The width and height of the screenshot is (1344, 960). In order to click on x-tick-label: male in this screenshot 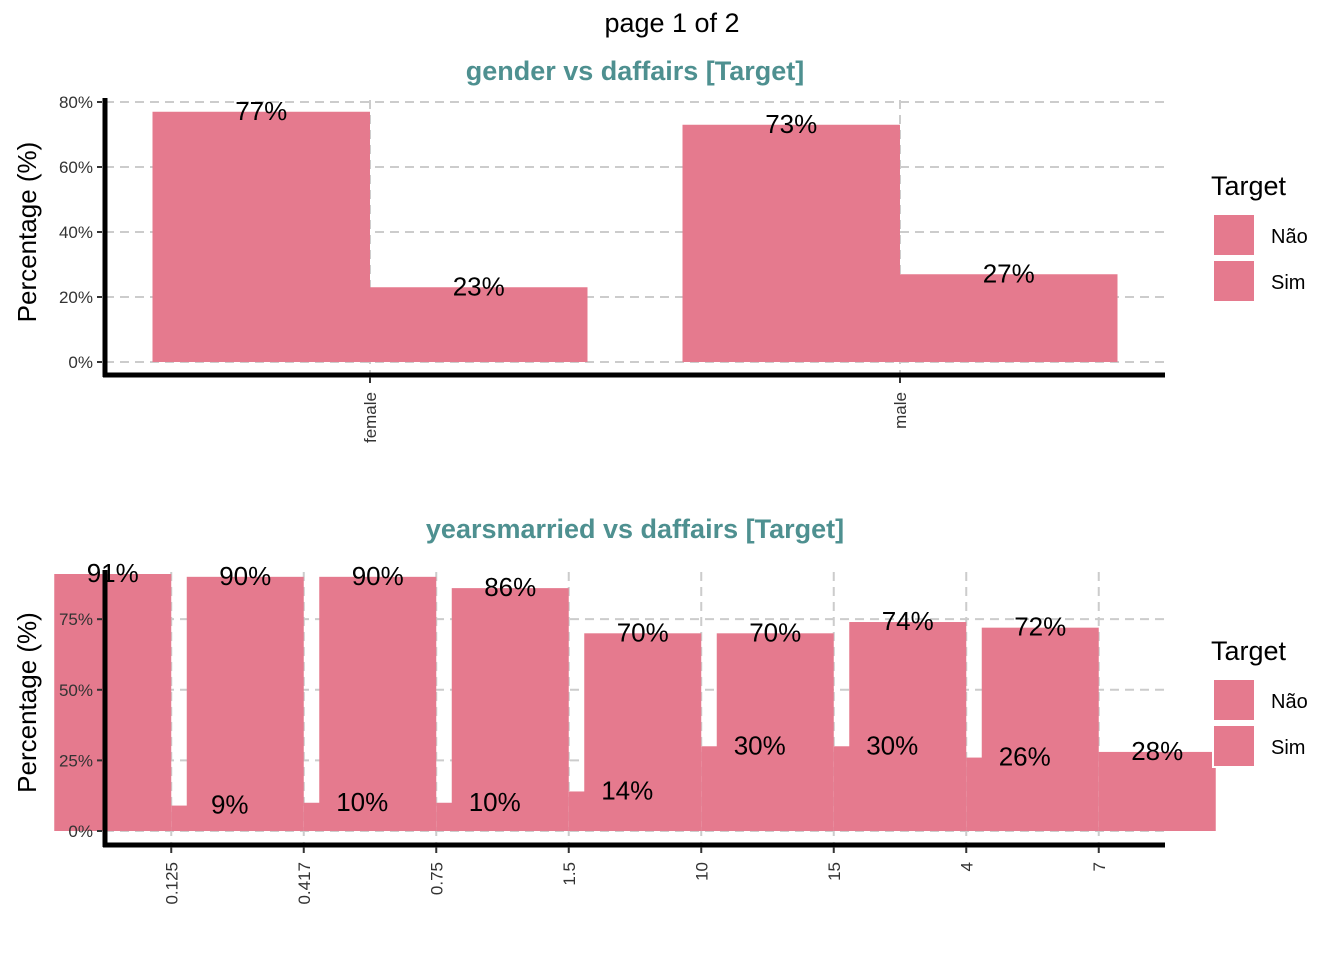, I will do `click(900, 410)`.